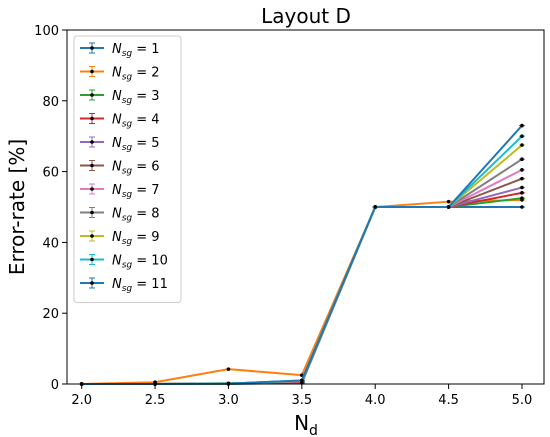 The height and width of the screenshot is (437, 550). Describe the element at coordinates (301, 400) in the screenshot. I see `x-tick-label: 3.5` at that location.